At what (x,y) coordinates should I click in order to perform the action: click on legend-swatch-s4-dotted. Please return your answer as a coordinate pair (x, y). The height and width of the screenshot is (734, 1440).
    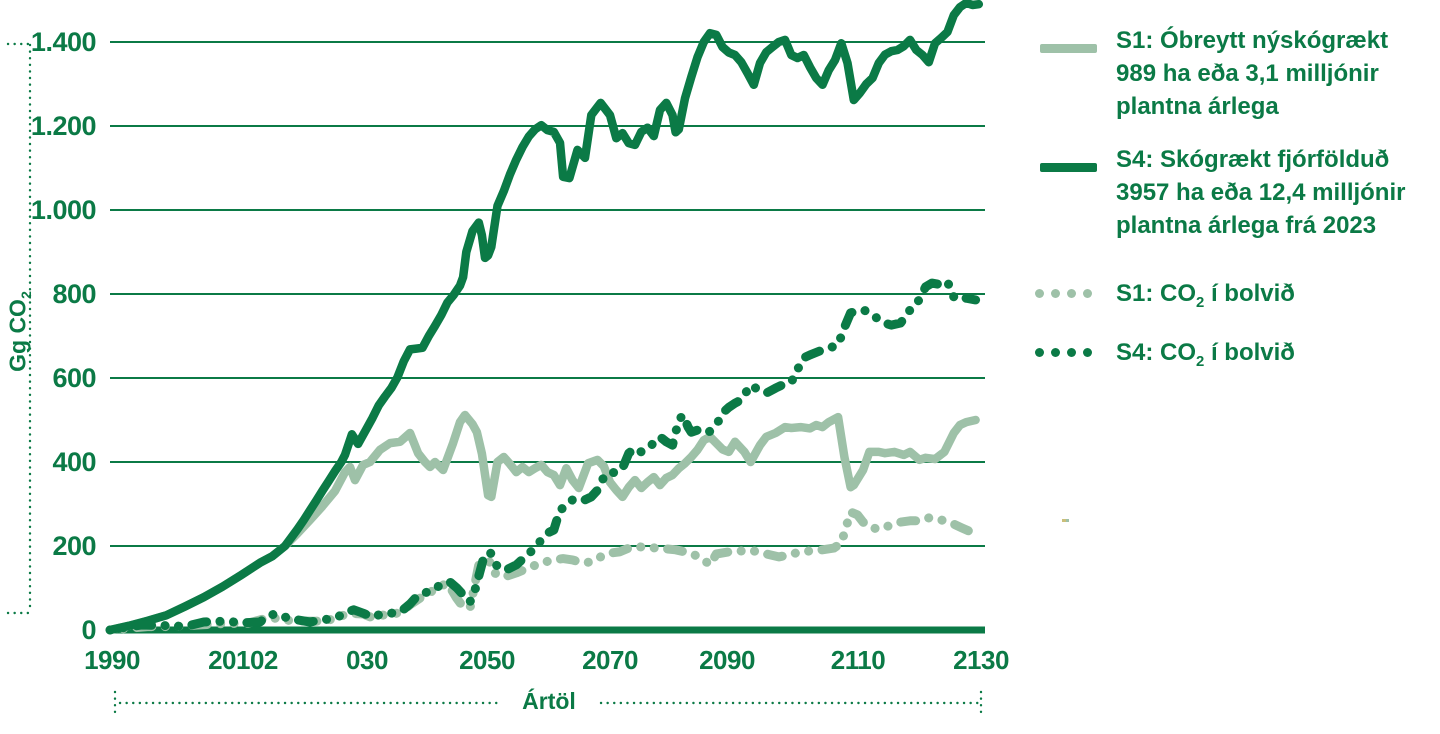
    Looking at the image, I should click on (1066, 352).